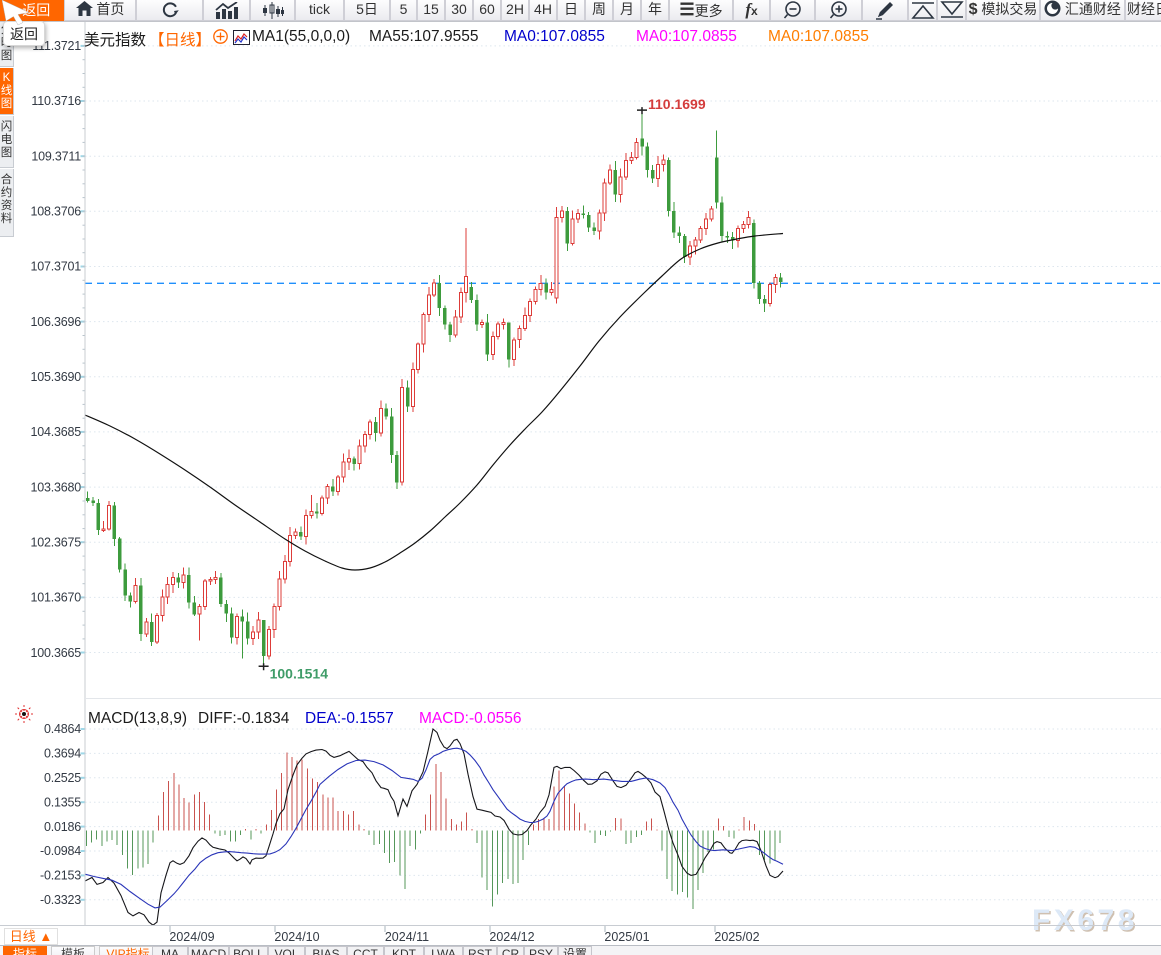 This screenshot has height=955, width=1161. Describe the element at coordinates (55, 487) in the screenshot. I see `svg-text: 103.3680` at that location.